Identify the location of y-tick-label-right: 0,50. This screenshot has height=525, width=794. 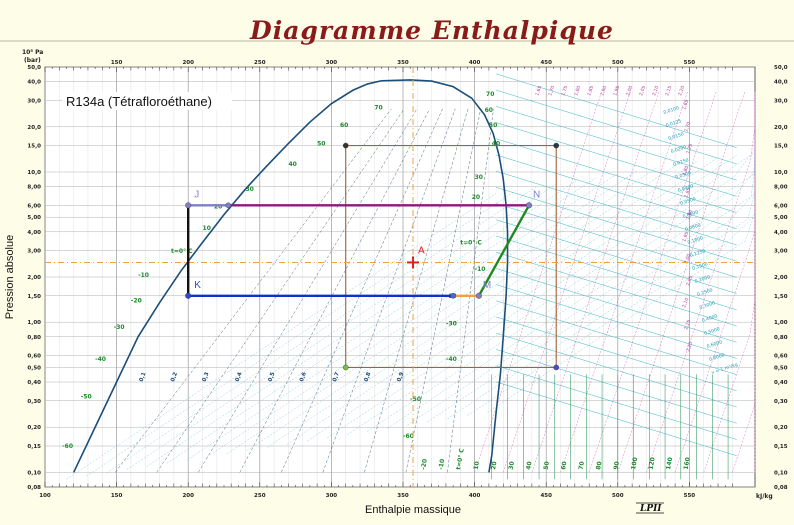
(781, 368).